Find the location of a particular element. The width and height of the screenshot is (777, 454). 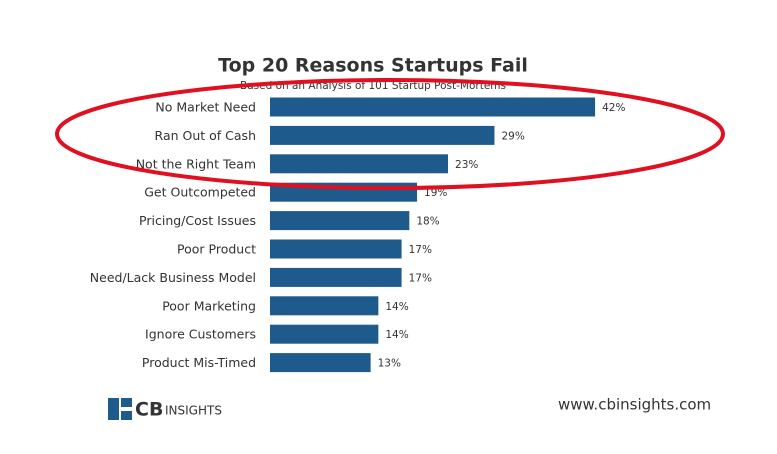

logo-text: INSIGHTS is located at coordinates (193, 411).